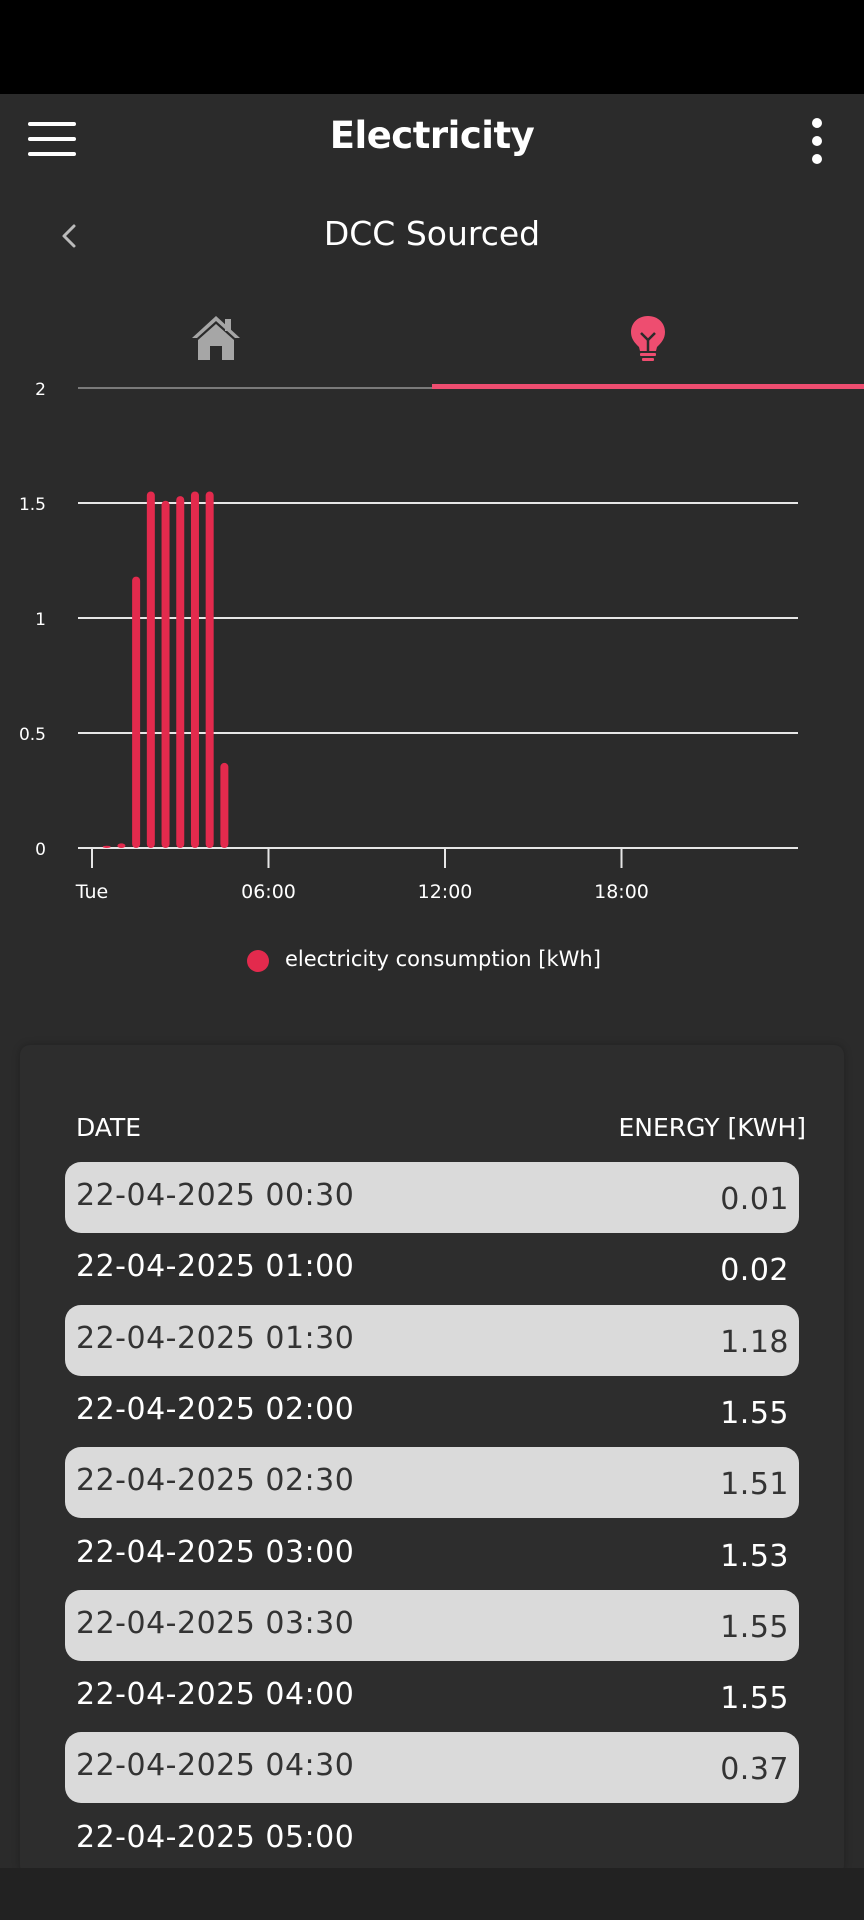 The height and width of the screenshot is (1920, 864). Describe the element at coordinates (432, 1894) in the screenshot. I see `bottom-bar` at that location.